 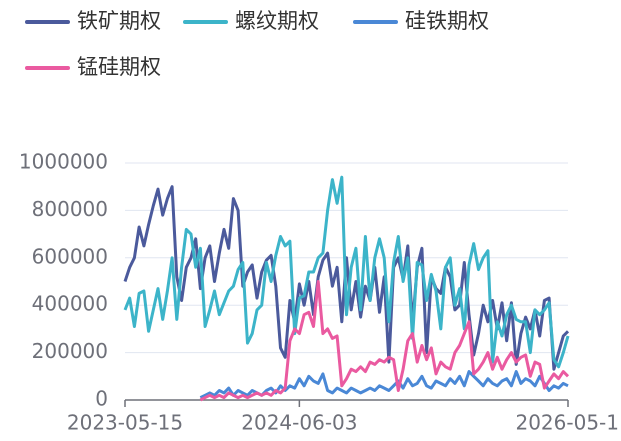 What do you see at coordinates (101, 399) in the screenshot?
I see `y-tick-label: 0` at bounding box center [101, 399].